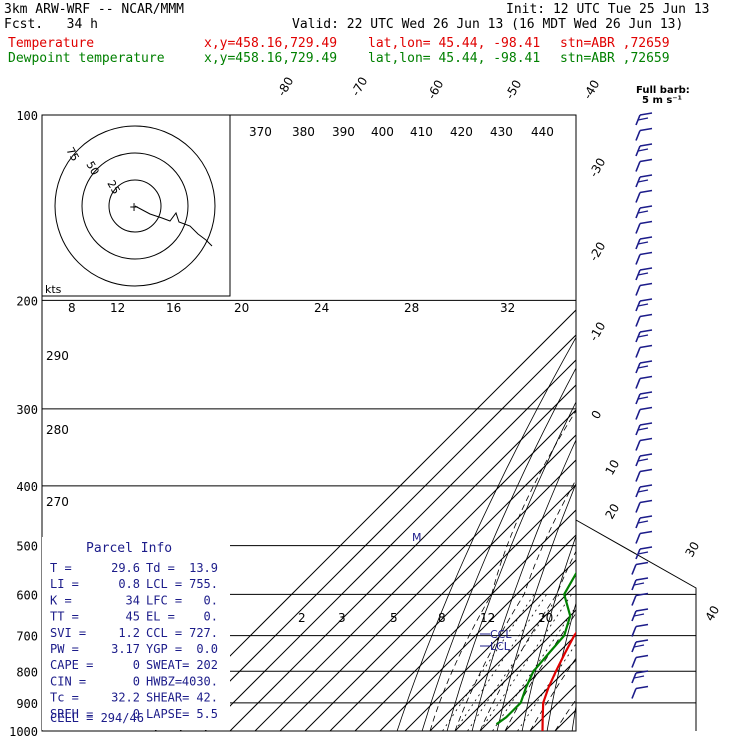 The image size is (740, 740). What do you see at coordinates (271, 58) in the screenshot?
I see `dewpoint-xy: x,y=458.16,729.49` at bounding box center [271, 58].